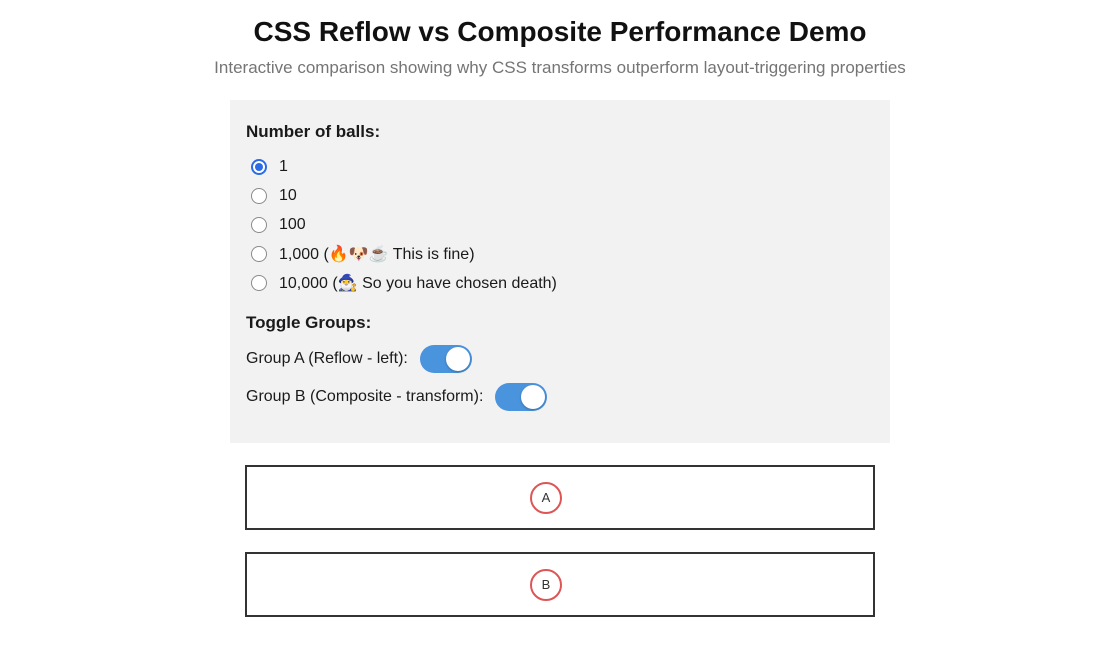  I want to click on toggle-groups-section-label: Toggle Groups:, so click(309, 322).